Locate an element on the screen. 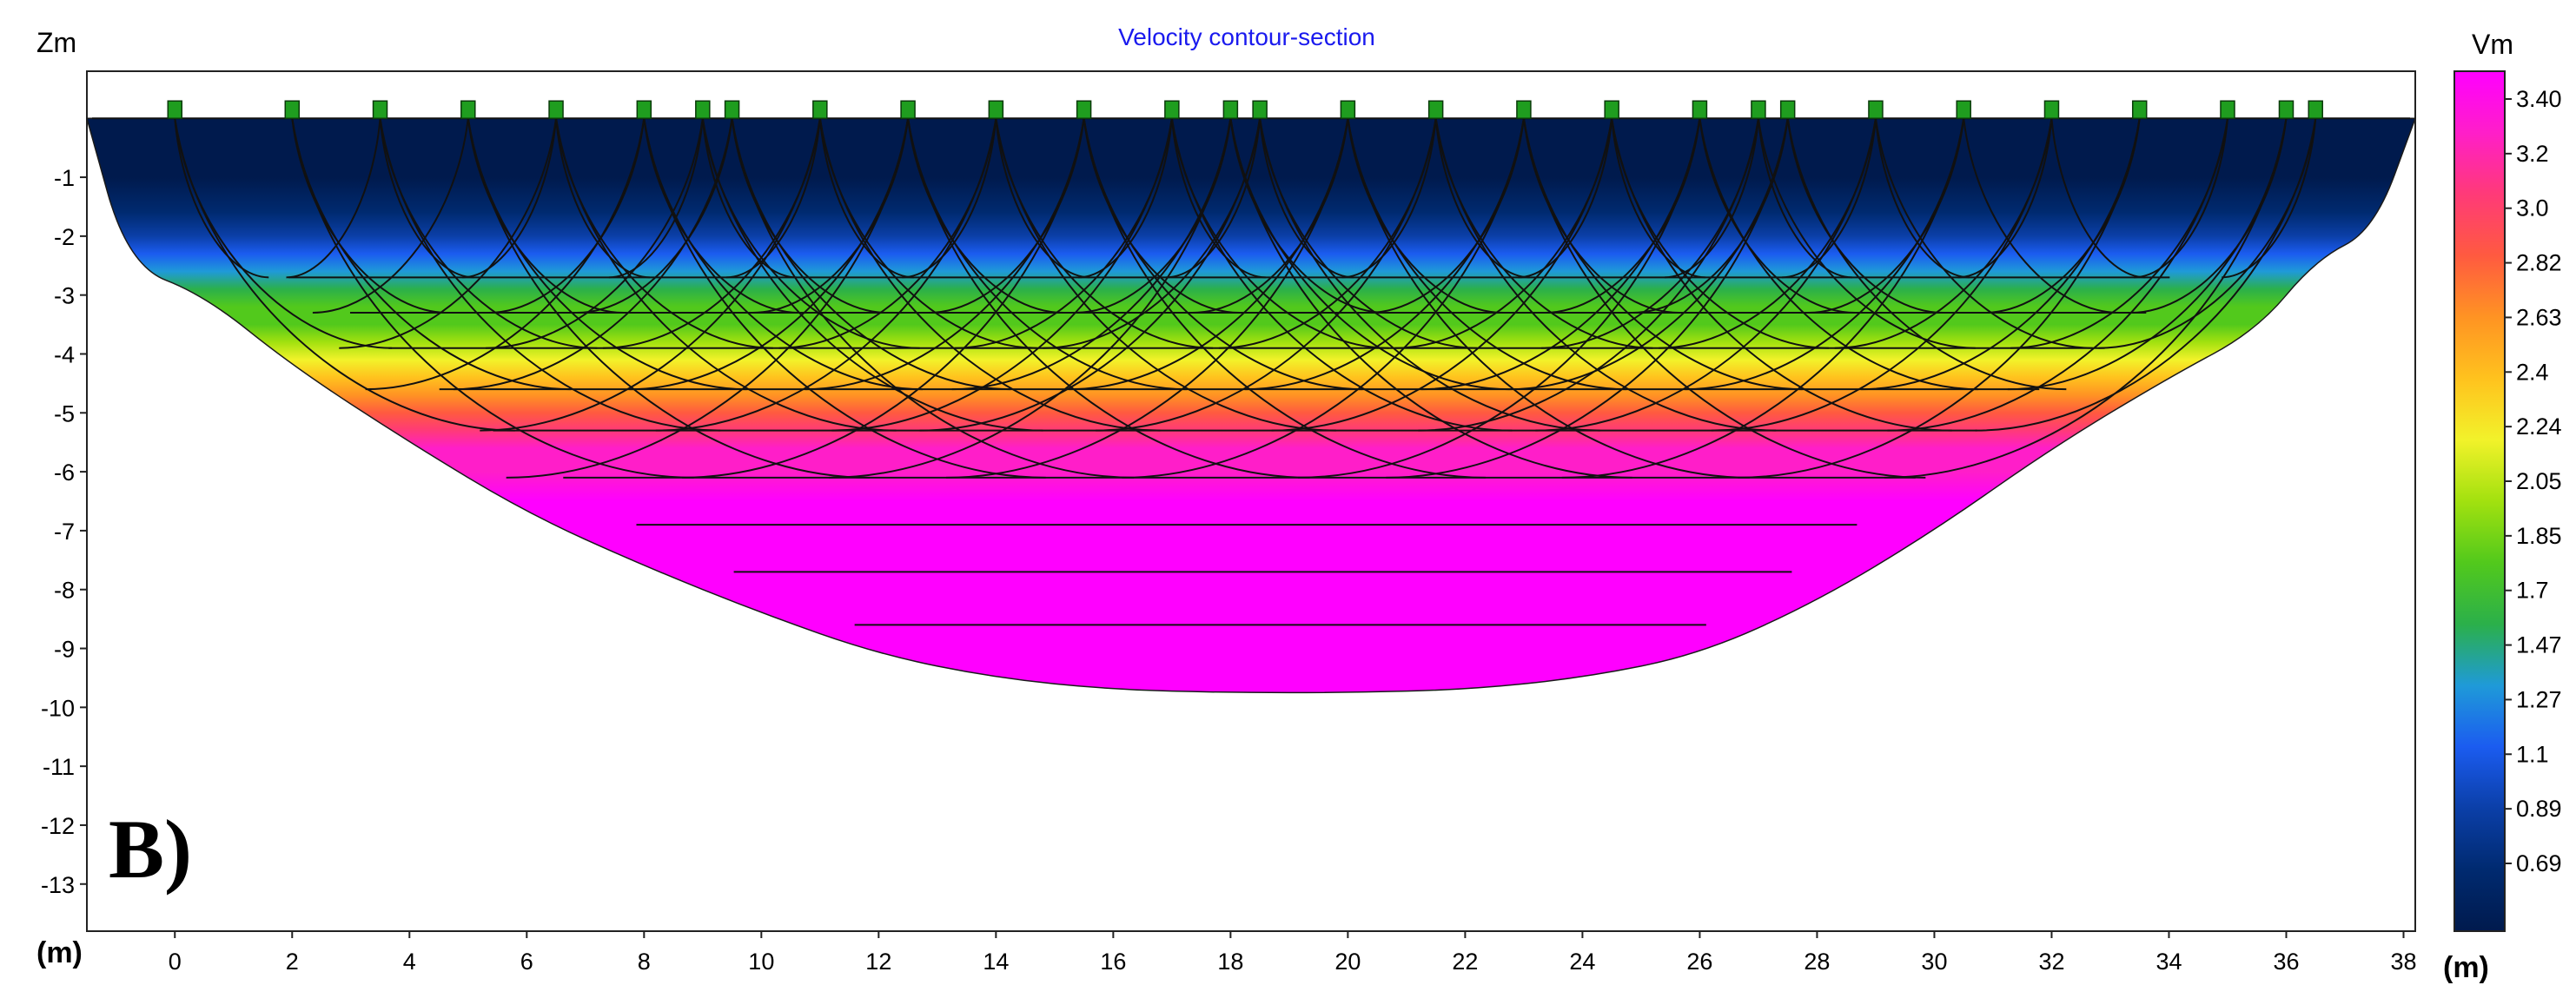  y-tick-label: -4 is located at coordinates (64, 354).